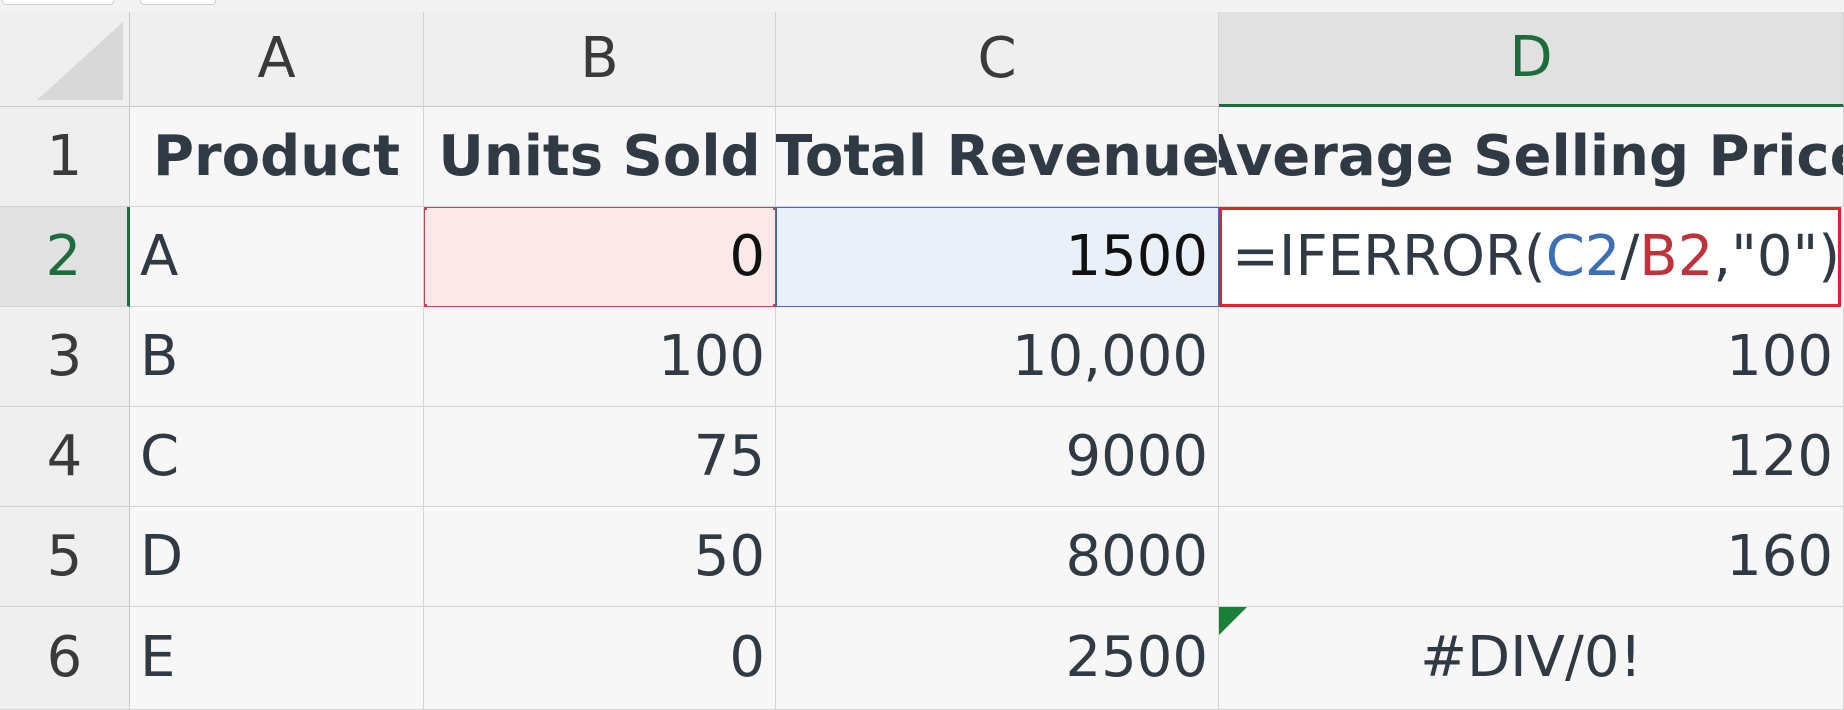 The image size is (1844, 710). I want to click on select-all-corner, so click(65, 59).